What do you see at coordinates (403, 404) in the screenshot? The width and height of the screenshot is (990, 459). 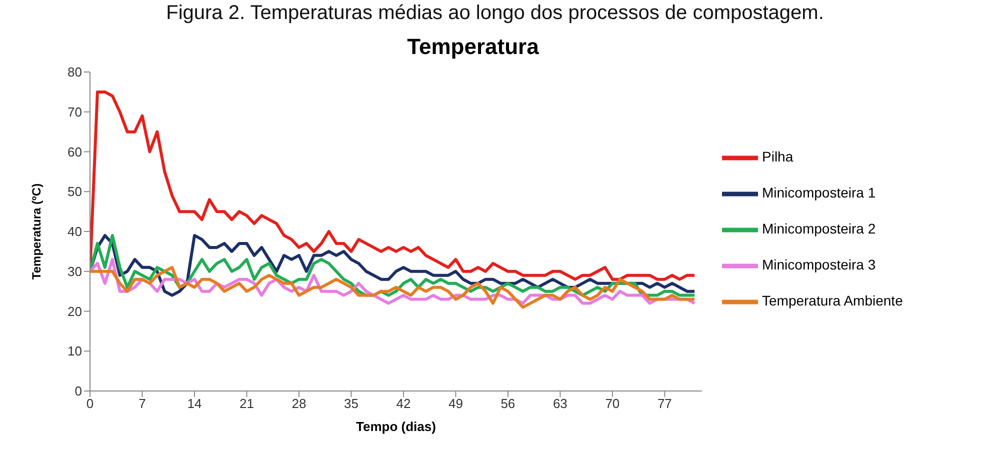 I see `x-tick-label: 42` at bounding box center [403, 404].